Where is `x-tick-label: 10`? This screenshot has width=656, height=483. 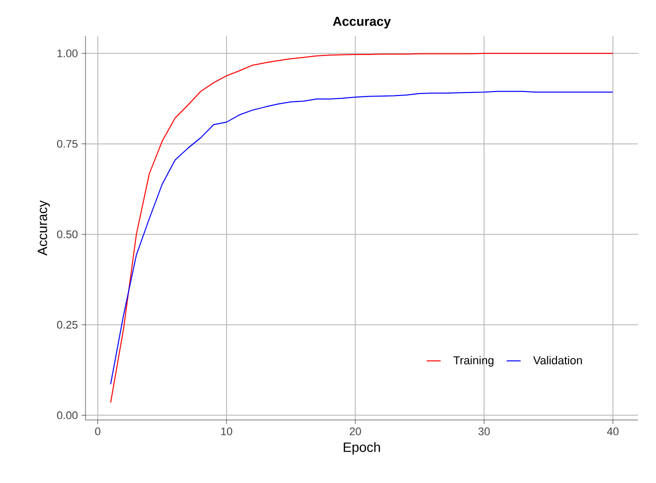
x-tick-label: 10 is located at coordinates (226, 432).